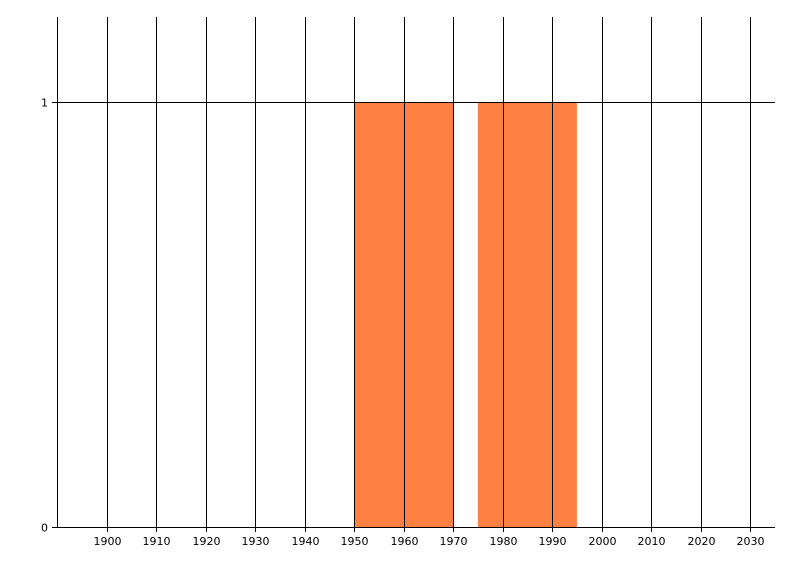 This screenshot has height=580, width=800. What do you see at coordinates (355, 541) in the screenshot?
I see `x-tick-label-1950: 1950` at bounding box center [355, 541].